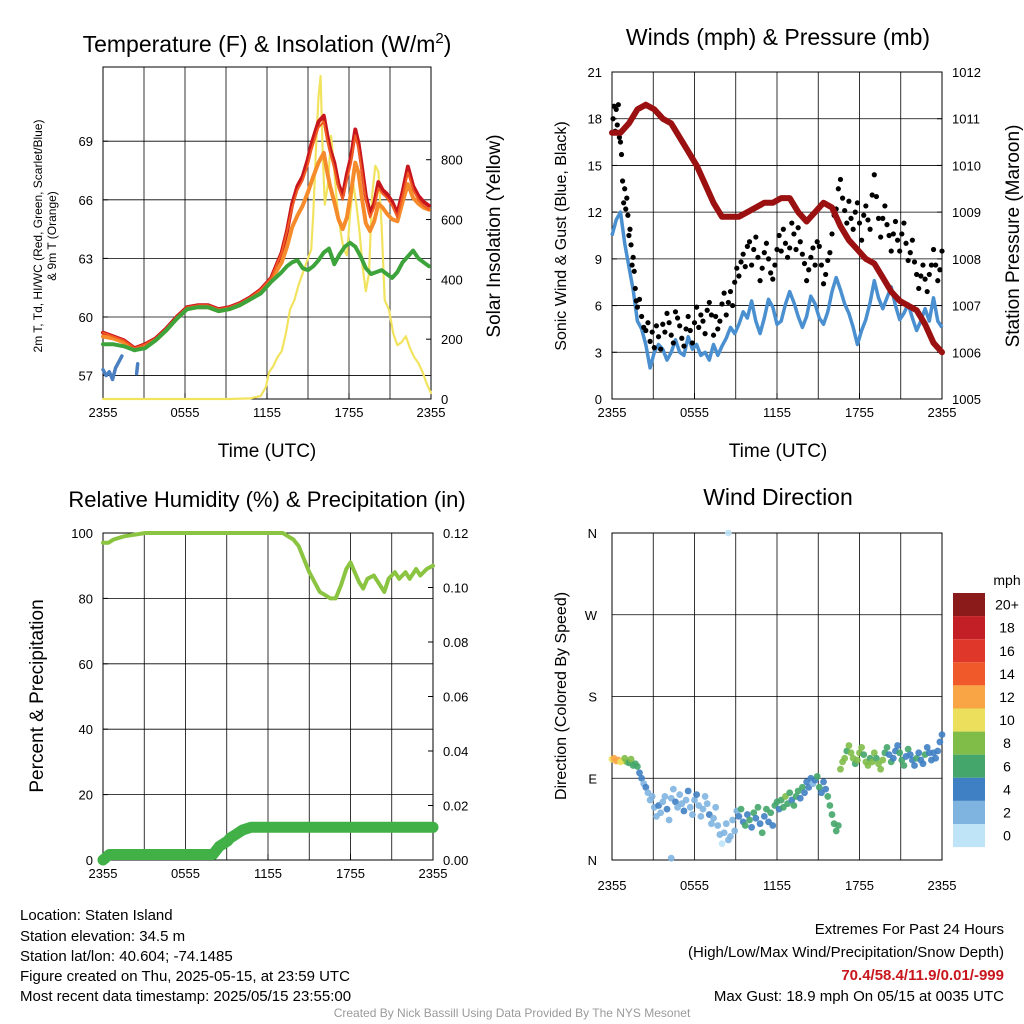 This screenshot has width=1024, height=1024. I want to click on series-dewpoint, so click(266, 296).